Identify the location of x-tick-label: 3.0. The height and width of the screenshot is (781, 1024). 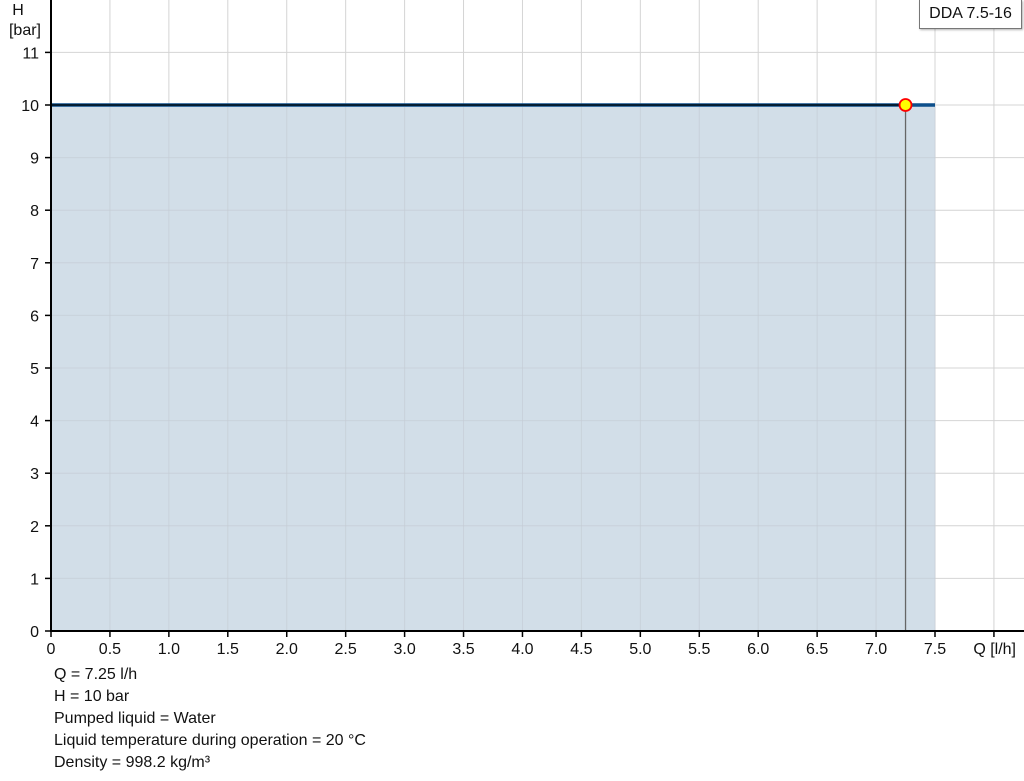
(404, 649).